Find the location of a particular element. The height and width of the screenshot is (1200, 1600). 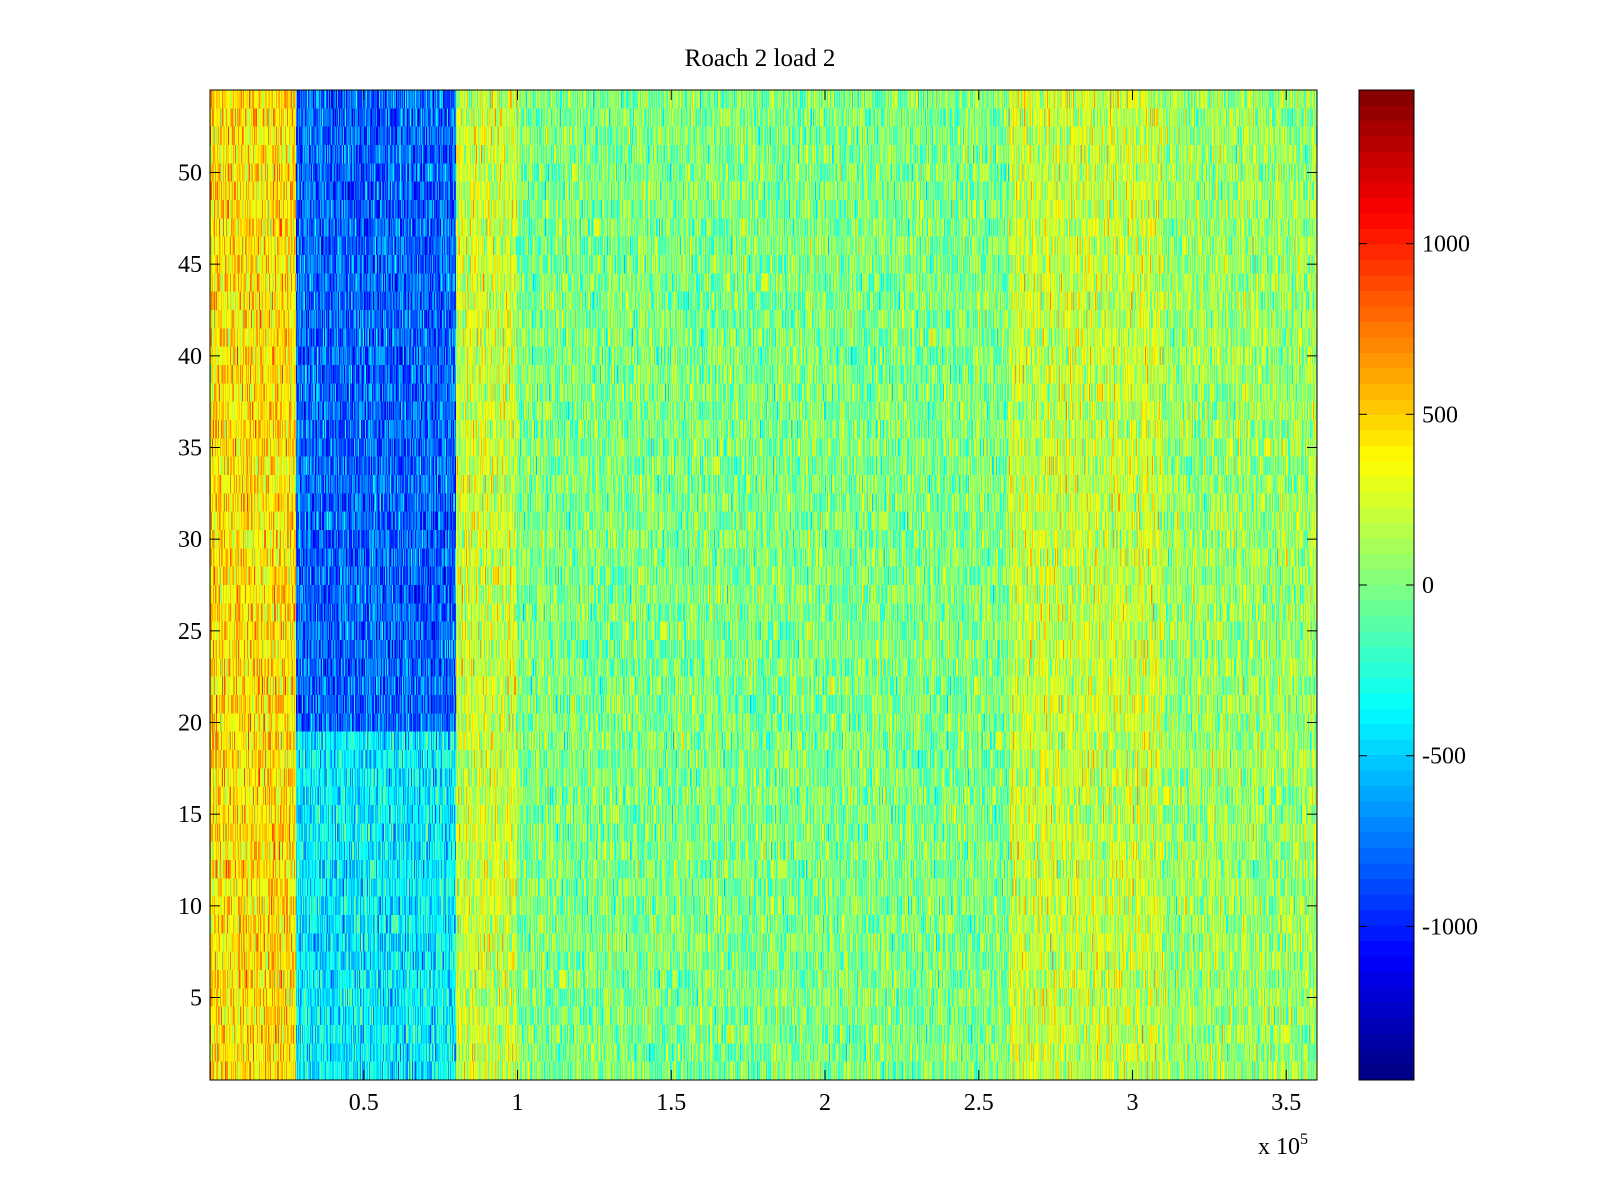

x-exponent-label: x 105 is located at coordinates (1283, 1145).